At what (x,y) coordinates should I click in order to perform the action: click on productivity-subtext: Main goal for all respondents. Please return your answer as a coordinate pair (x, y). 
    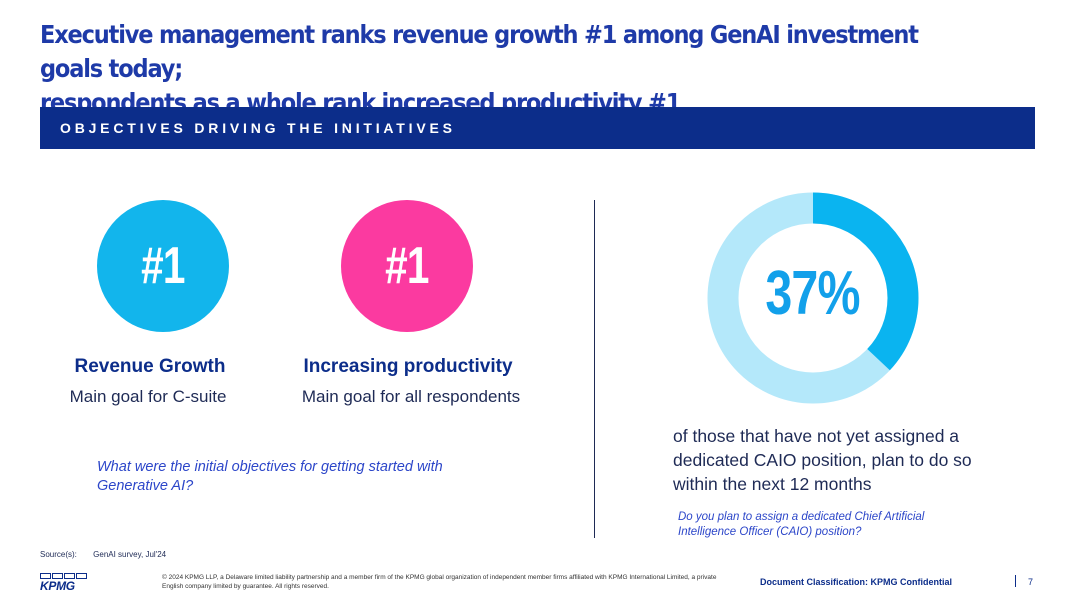
    Looking at the image, I should click on (411, 396).